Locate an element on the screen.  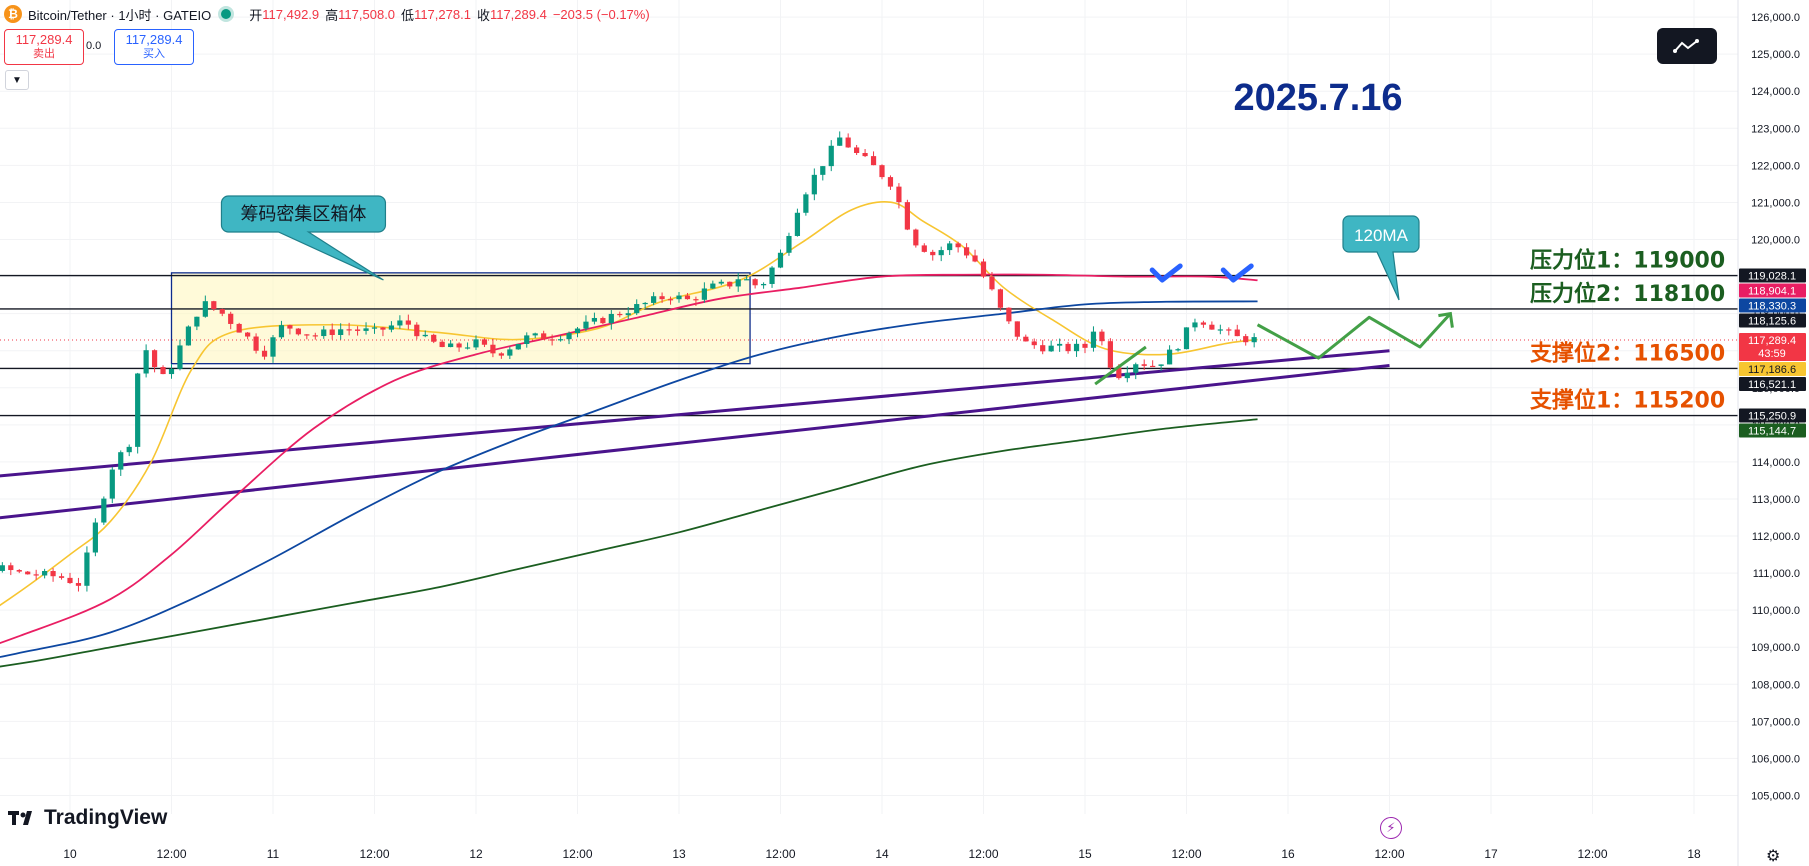
y-tick-label: 109,000.0 is located at coordinates (1775, 648).